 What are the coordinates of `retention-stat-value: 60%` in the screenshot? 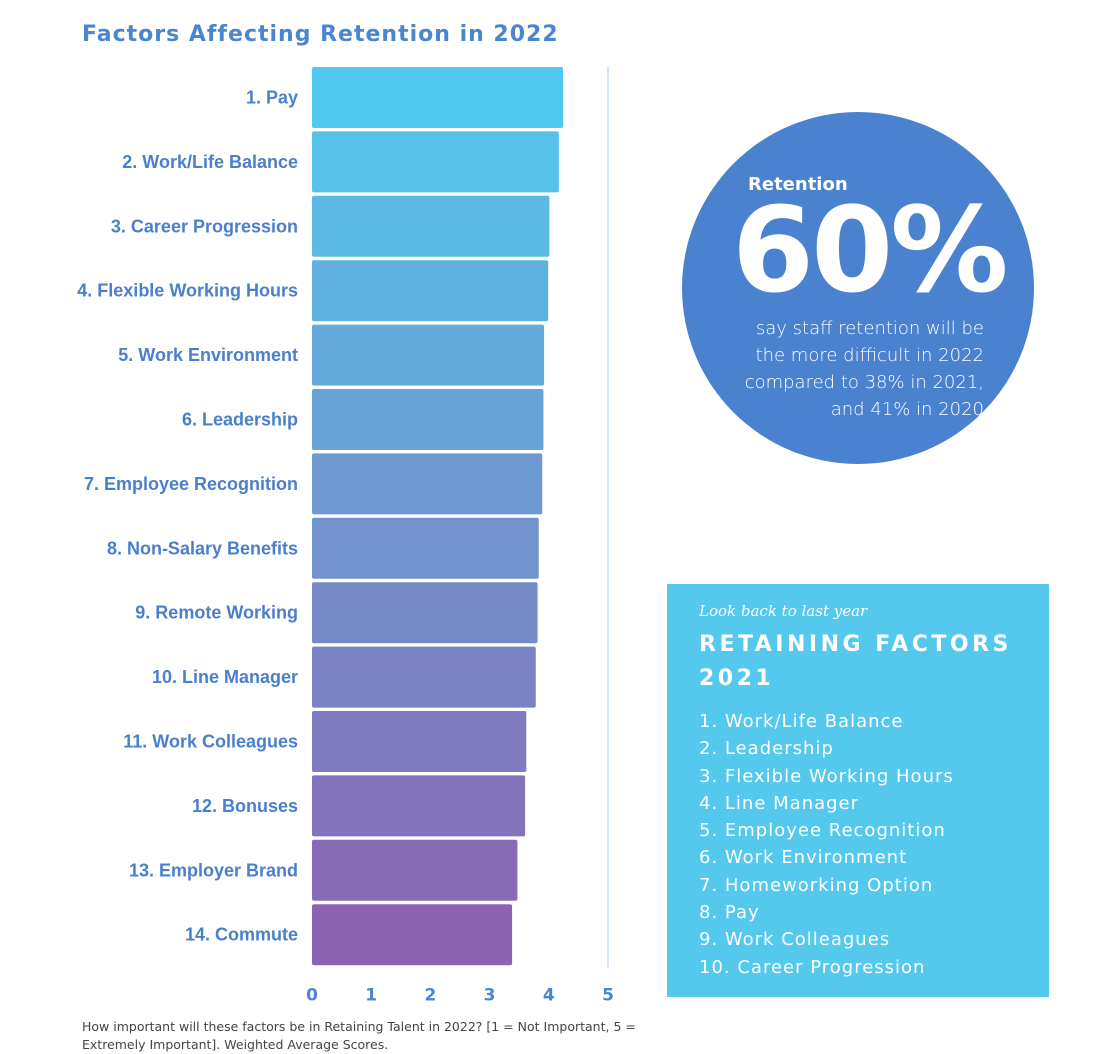 It's located at (870, 250).